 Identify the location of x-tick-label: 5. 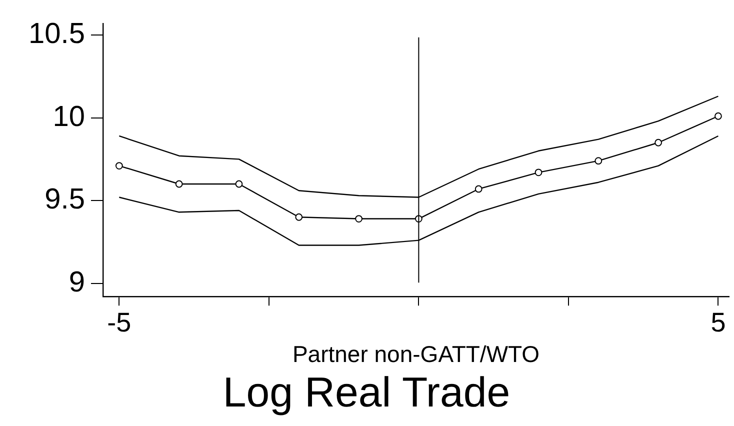
(718, 322).